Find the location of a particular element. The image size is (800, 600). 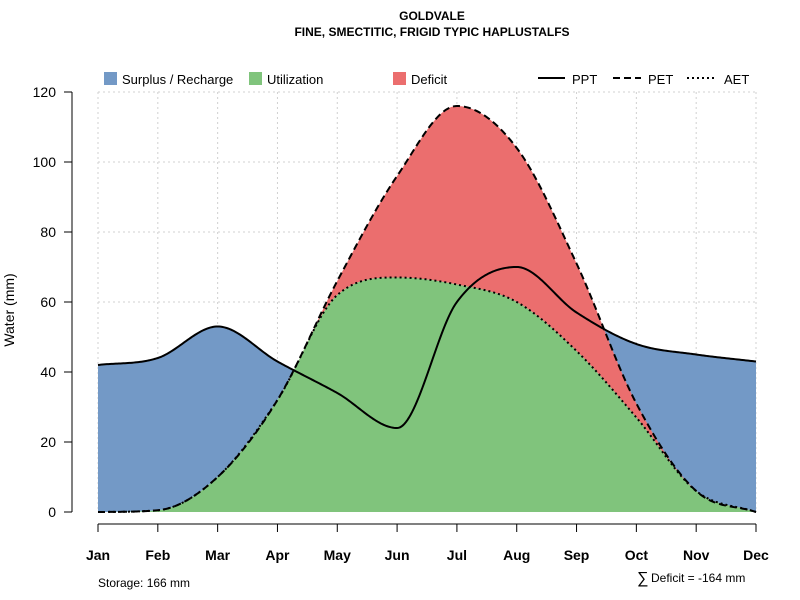

chart-title: GOLDVALE is located at coordinates (432, 16).